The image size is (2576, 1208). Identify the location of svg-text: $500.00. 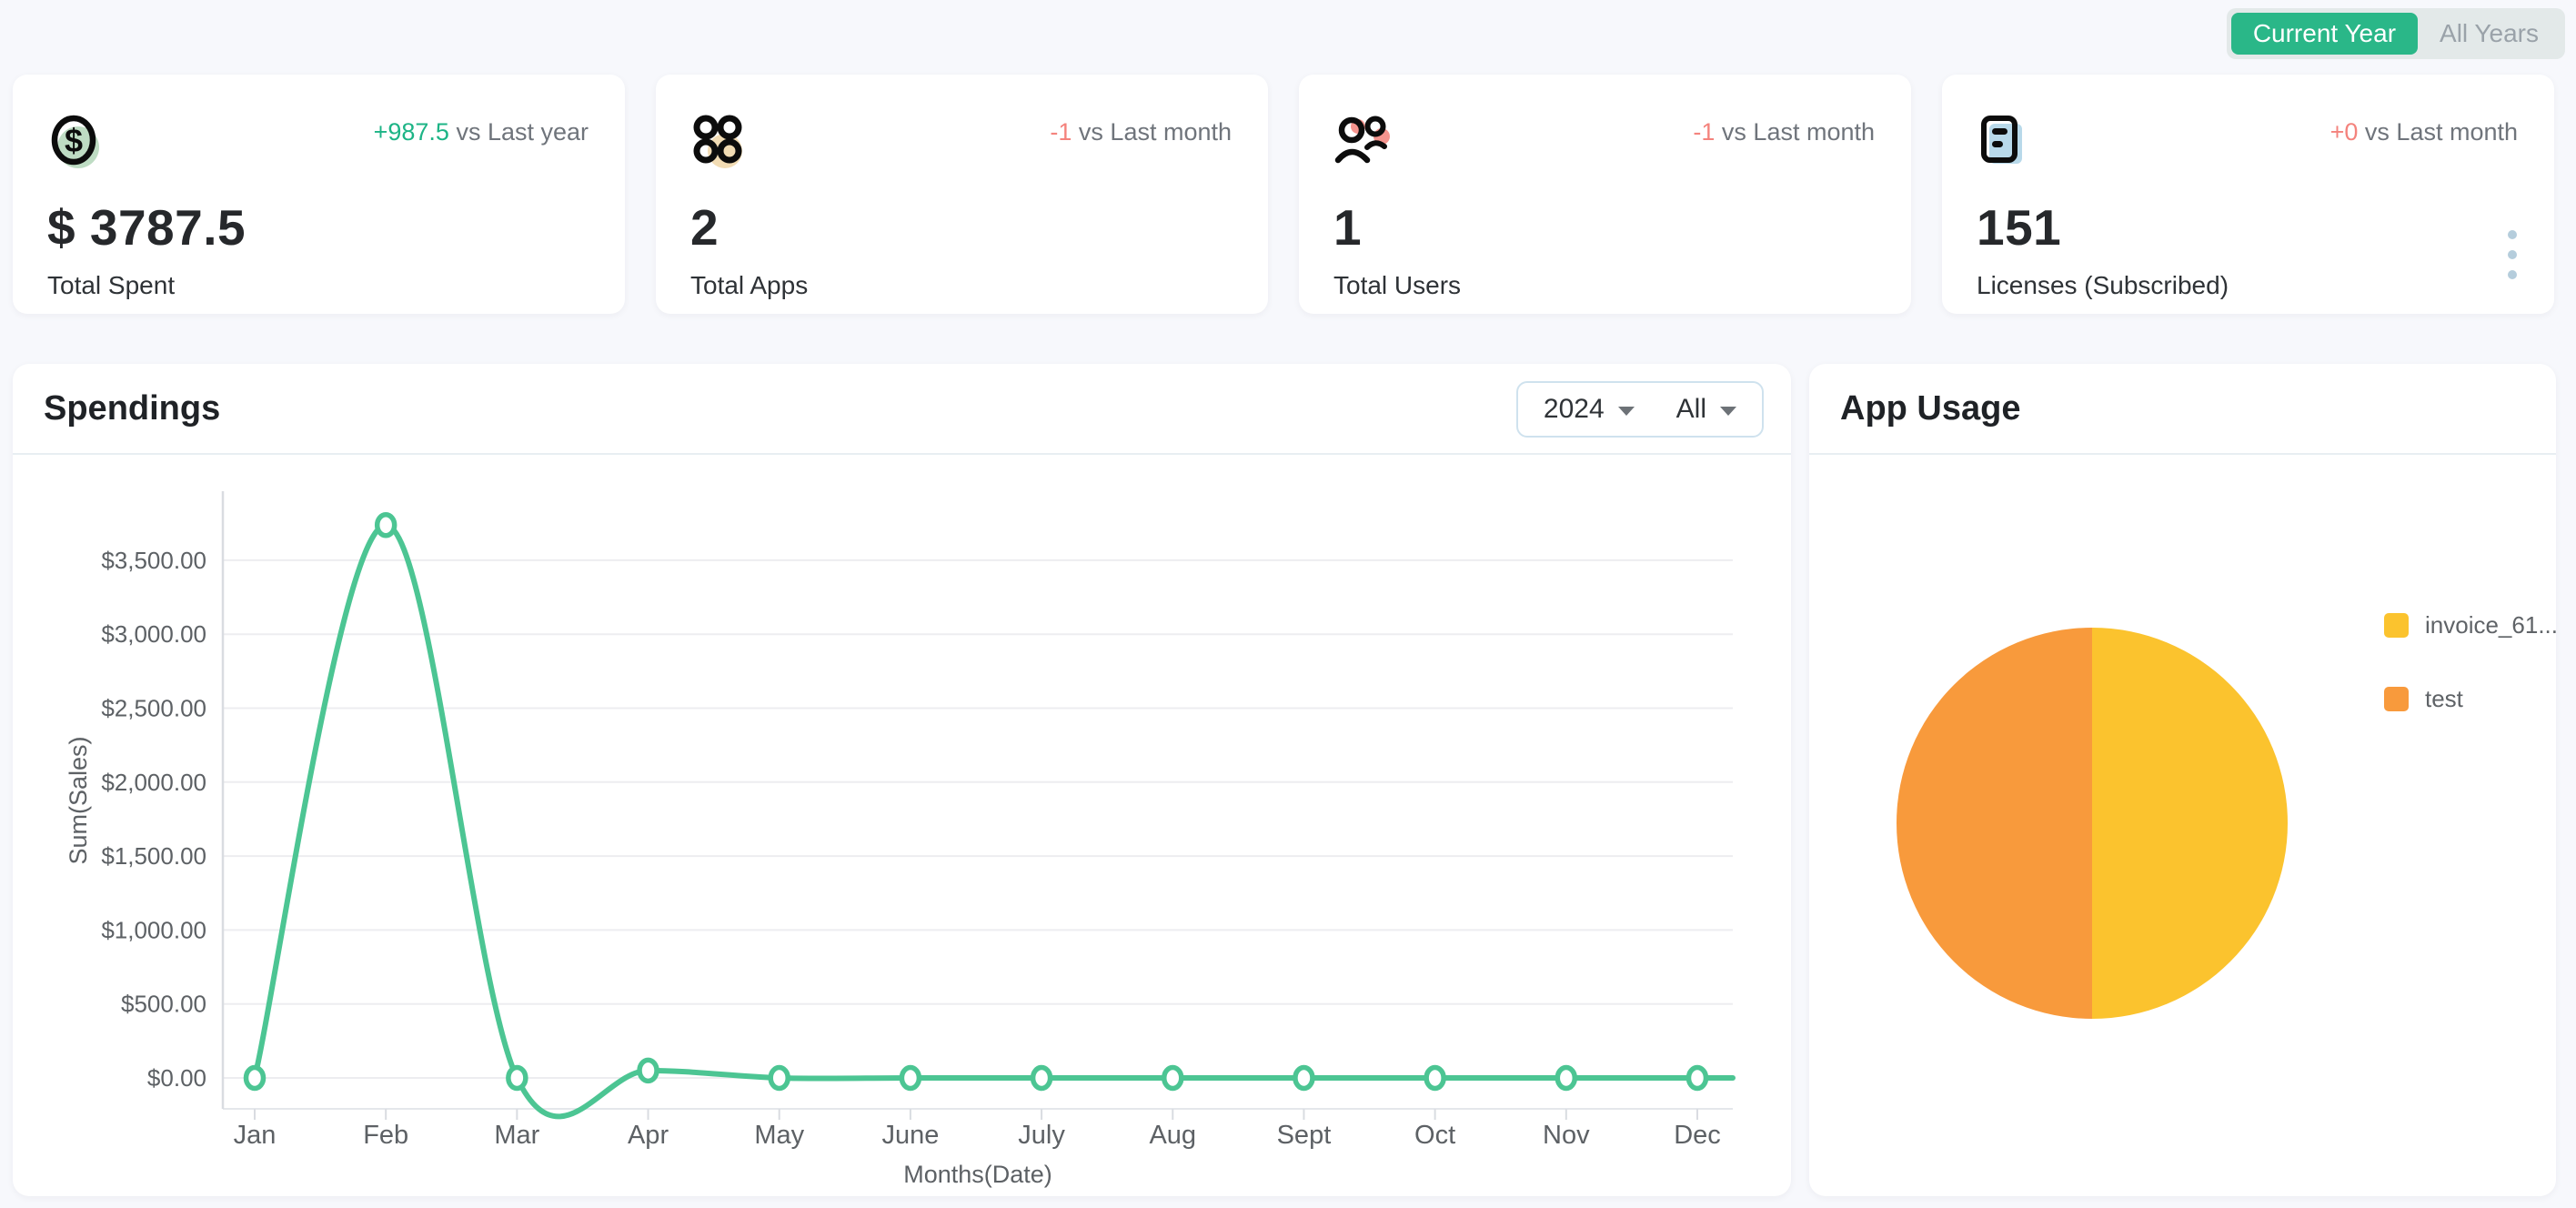
(163, 1005).